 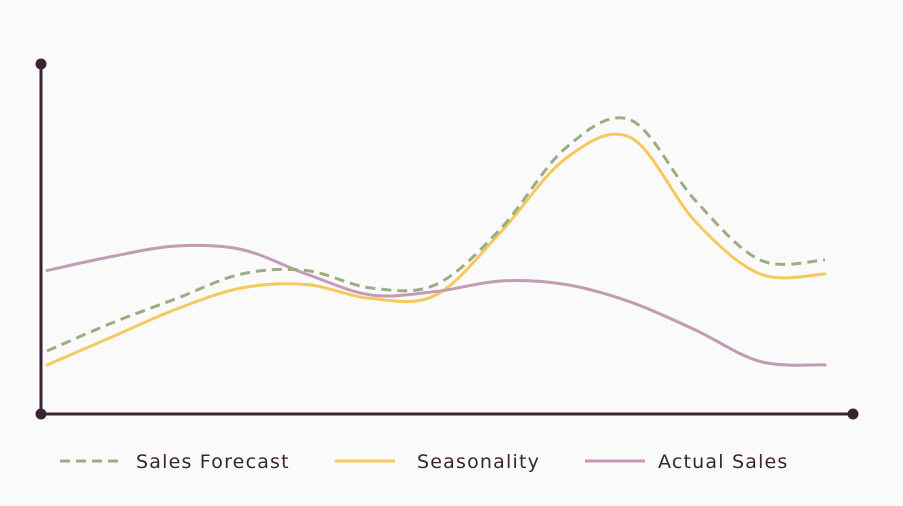 I want to click on legend-item-seasonality: Seasonality, so click(x=437, y=462).